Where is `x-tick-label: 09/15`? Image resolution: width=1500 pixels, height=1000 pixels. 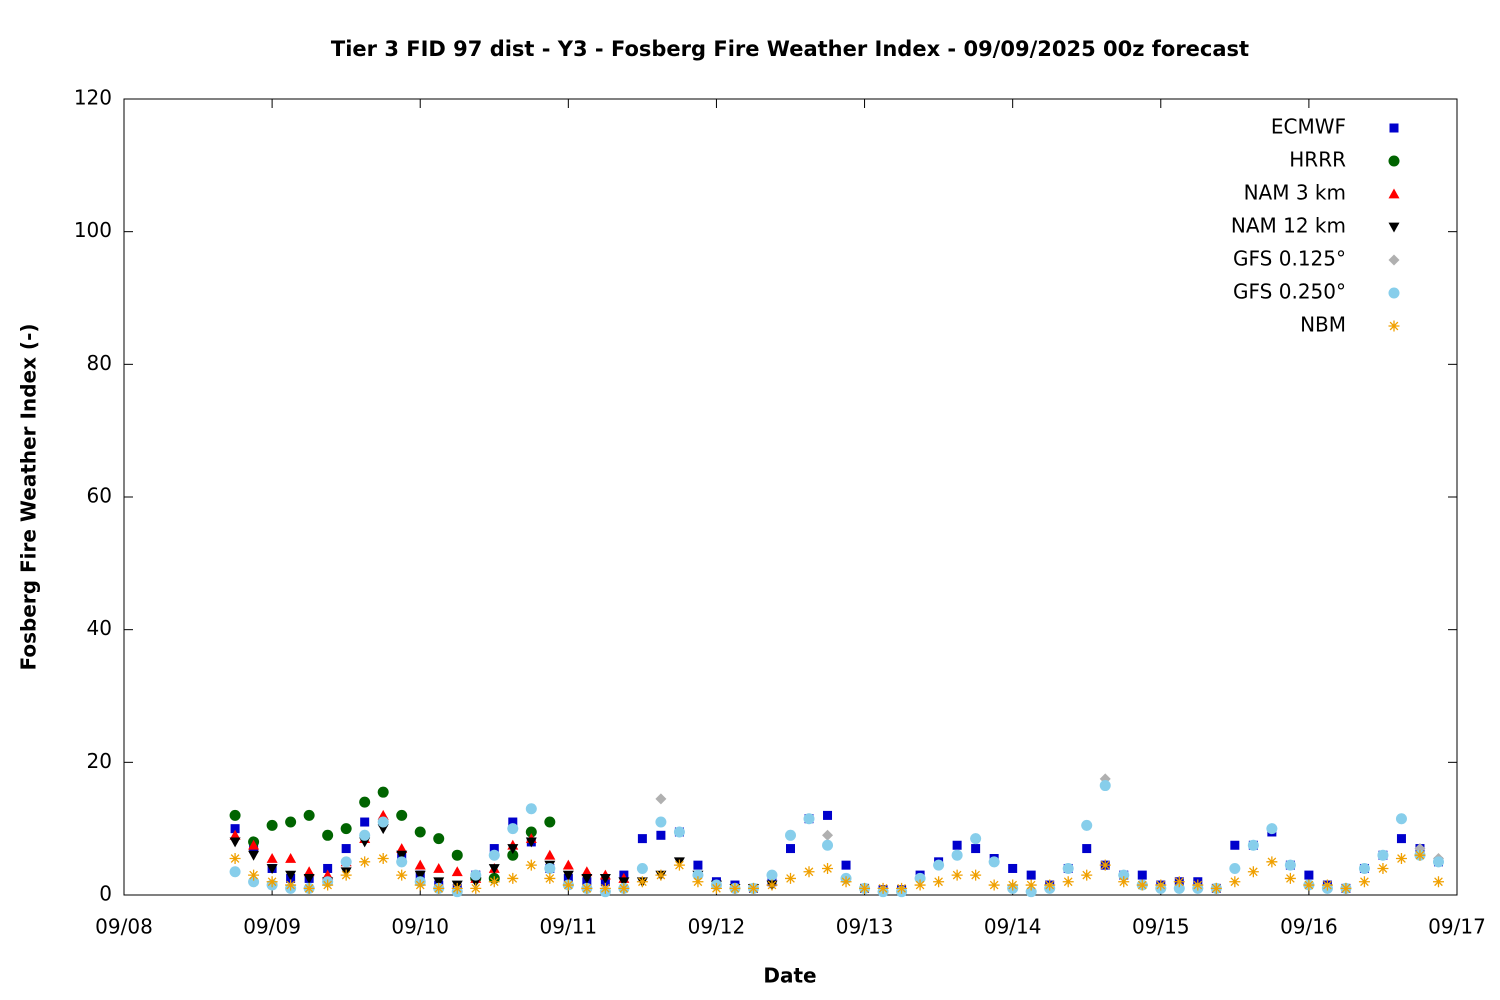 x-tick-label: 09/15 is located at coordinates (1161, 927).